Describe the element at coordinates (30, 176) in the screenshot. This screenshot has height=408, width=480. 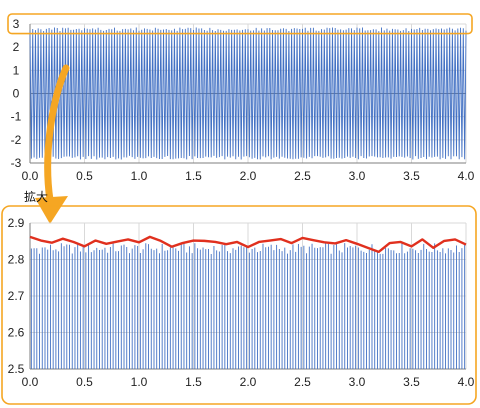
I see `top-x-tick-0: 0.0` at that location.